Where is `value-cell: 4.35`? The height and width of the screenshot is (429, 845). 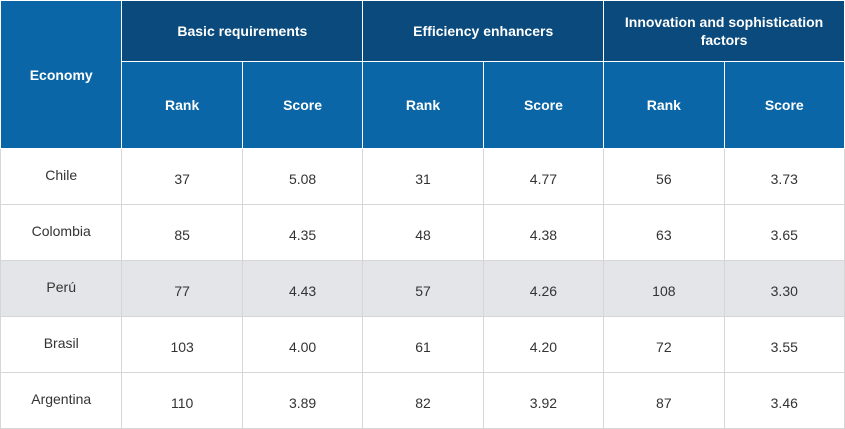 value-cell: 4.35 is located at coordinates (302, 232).